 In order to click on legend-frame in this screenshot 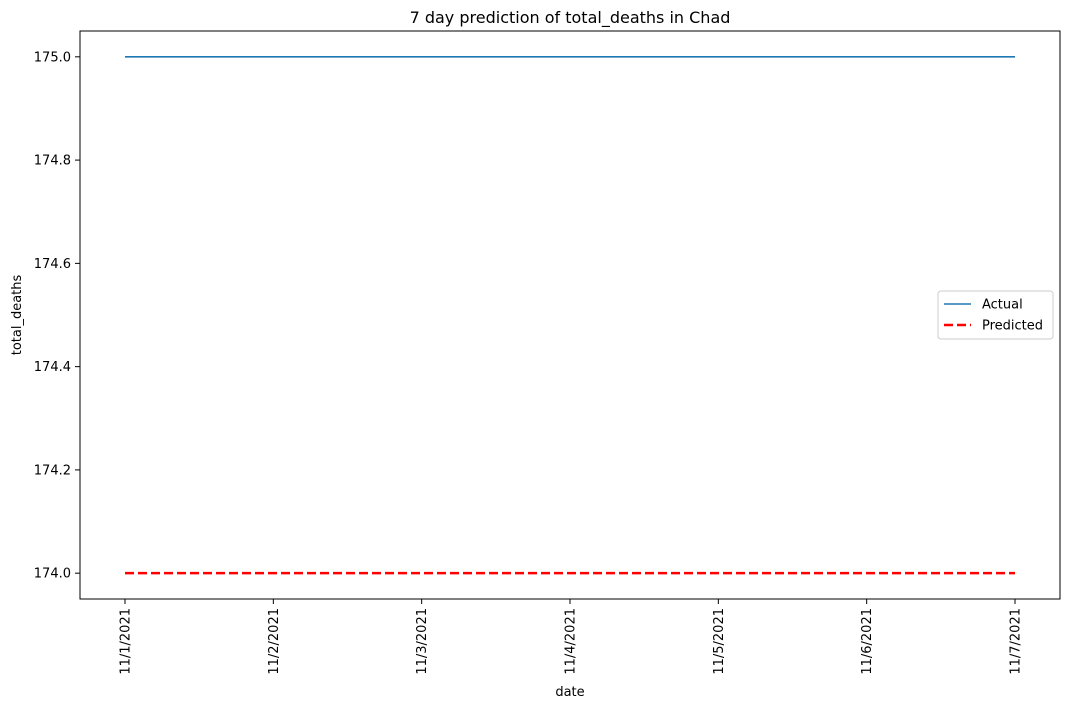, I will do `click(995, 315)`.